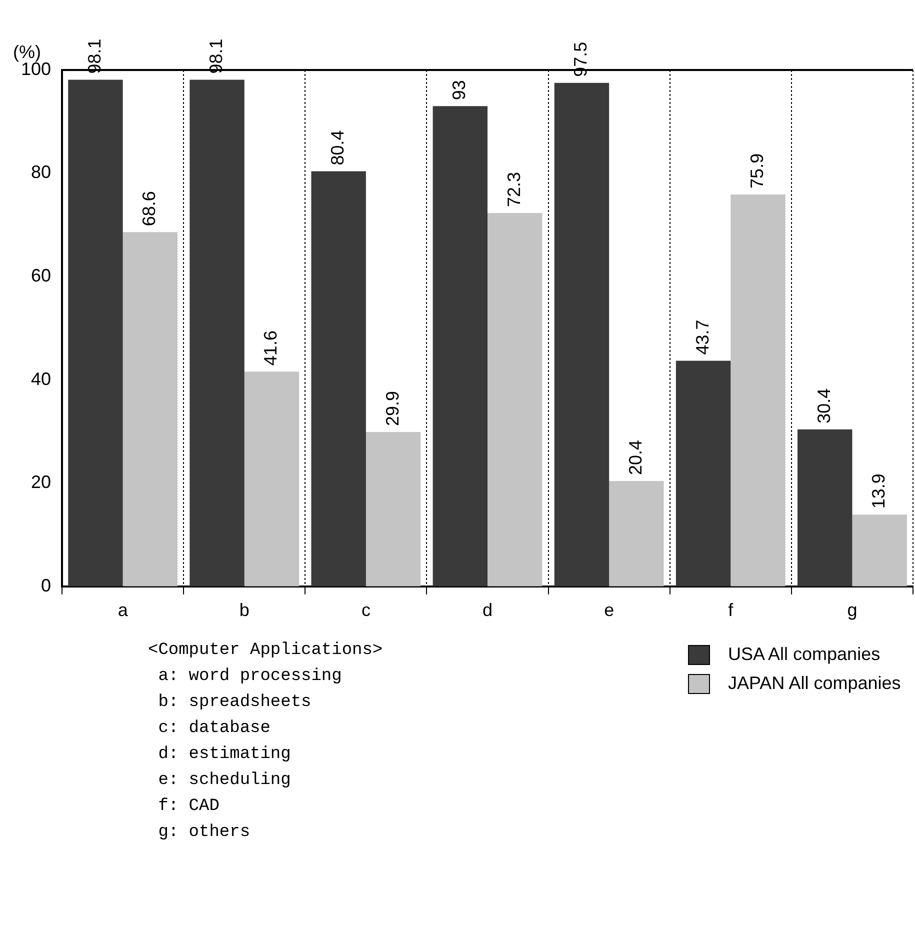 This screenshot has height=931, width=915. What do you see at coordinates (392, 408) in the screenshot?
I see `data-label: 29.9` at bounding box center [392, 408].